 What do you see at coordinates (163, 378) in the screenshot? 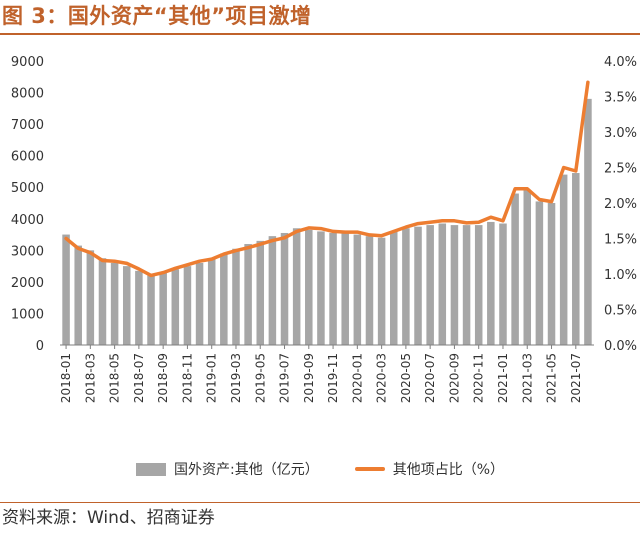
I see `x-tick-label: 2018-09` at bounding box center [163, 378].